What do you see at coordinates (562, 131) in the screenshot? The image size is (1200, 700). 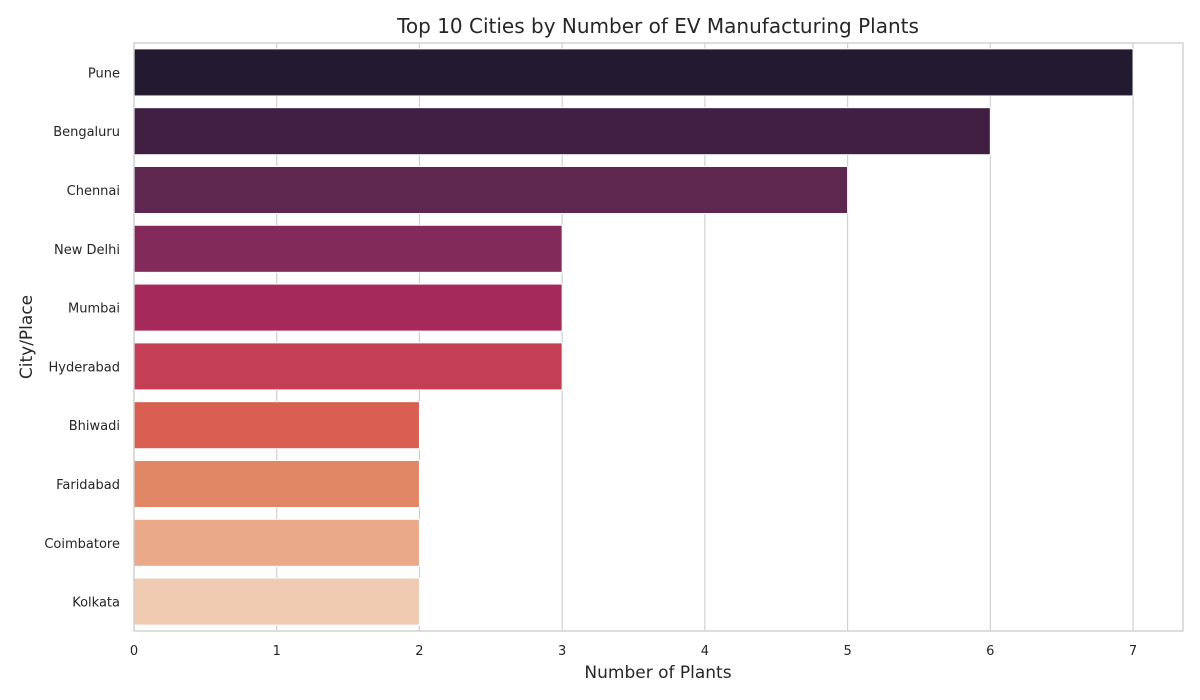 I see `bar-bengaluru` at bounding box center [562, 131].